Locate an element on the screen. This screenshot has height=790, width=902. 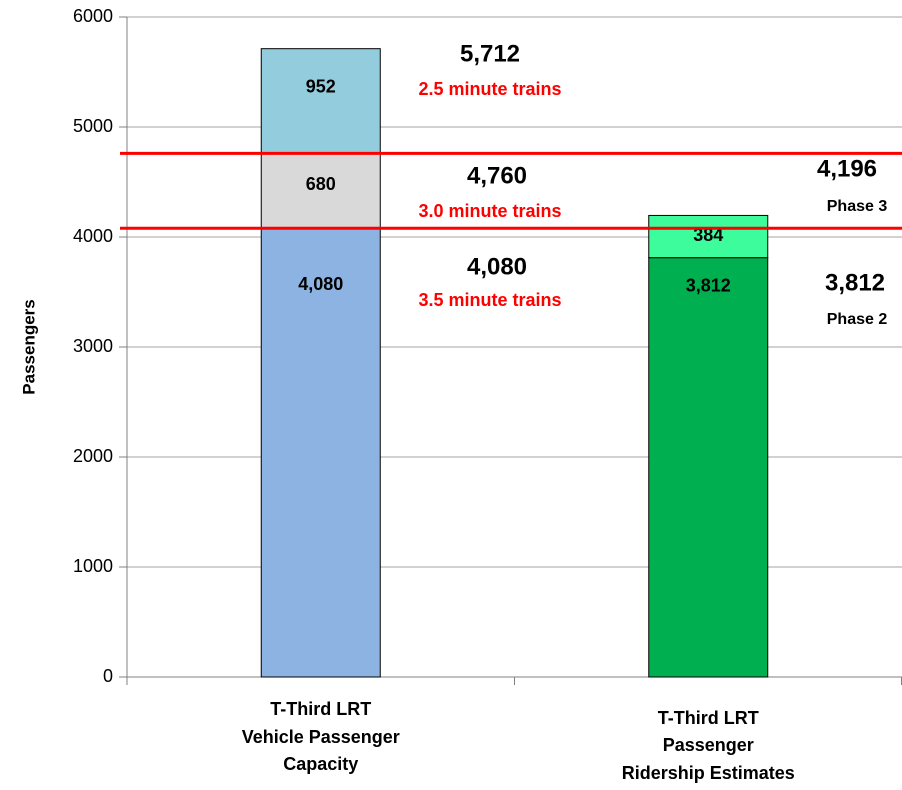
x-tick-label-line: Vehicle Passenger is located at coordinates (321, 737).